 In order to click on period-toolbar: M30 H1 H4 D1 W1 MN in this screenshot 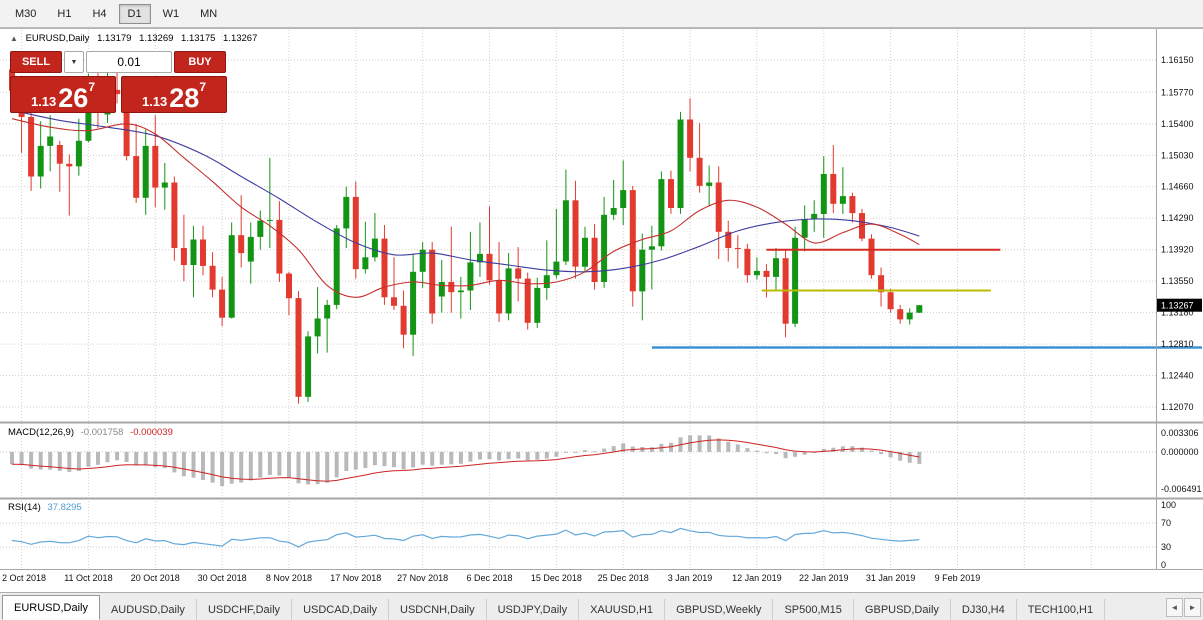, I will do `click(601, 14)`.